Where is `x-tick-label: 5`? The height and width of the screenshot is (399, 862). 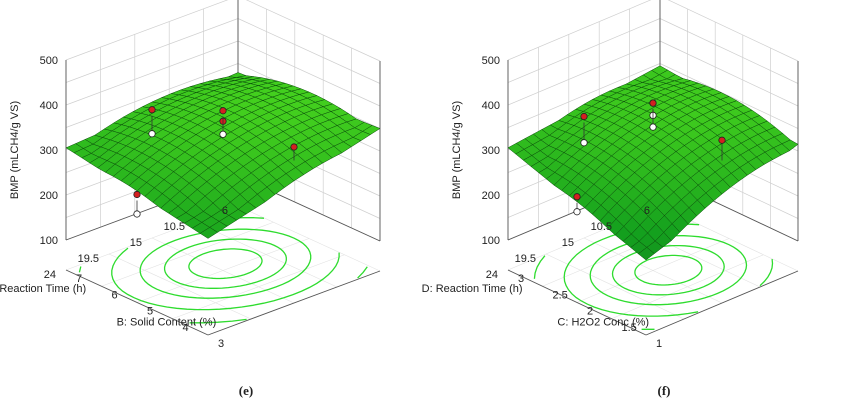 x-tick-label: 5 is located at coordinates (150, 312).